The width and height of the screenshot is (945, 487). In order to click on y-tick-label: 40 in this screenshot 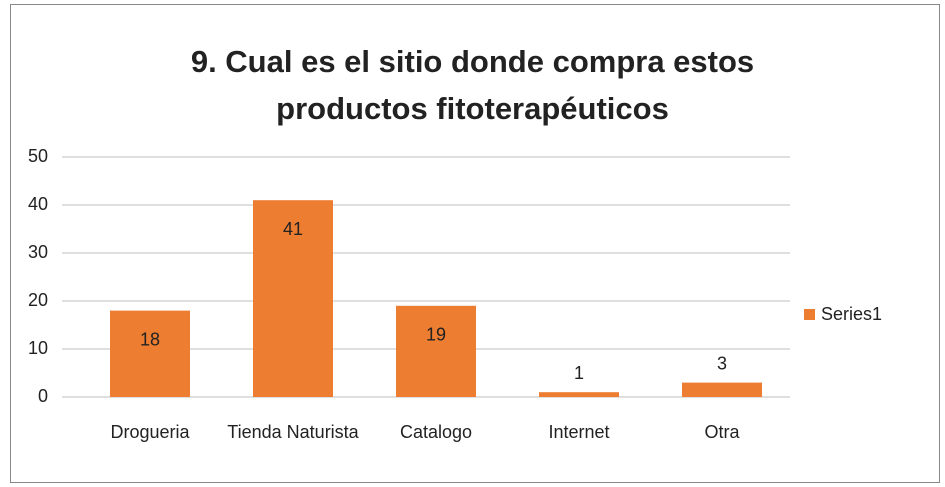, I will do `click(38, 204)`.